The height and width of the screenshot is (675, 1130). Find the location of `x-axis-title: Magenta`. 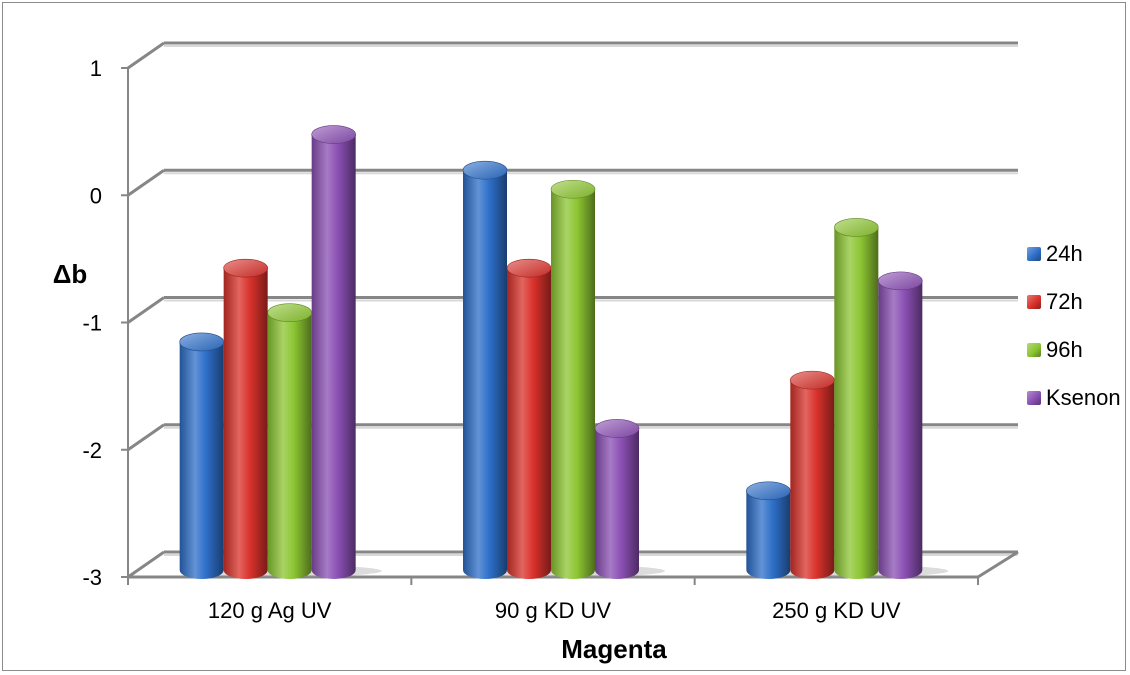

x-axis-title: Magenta is located at coordinates (614, 649).